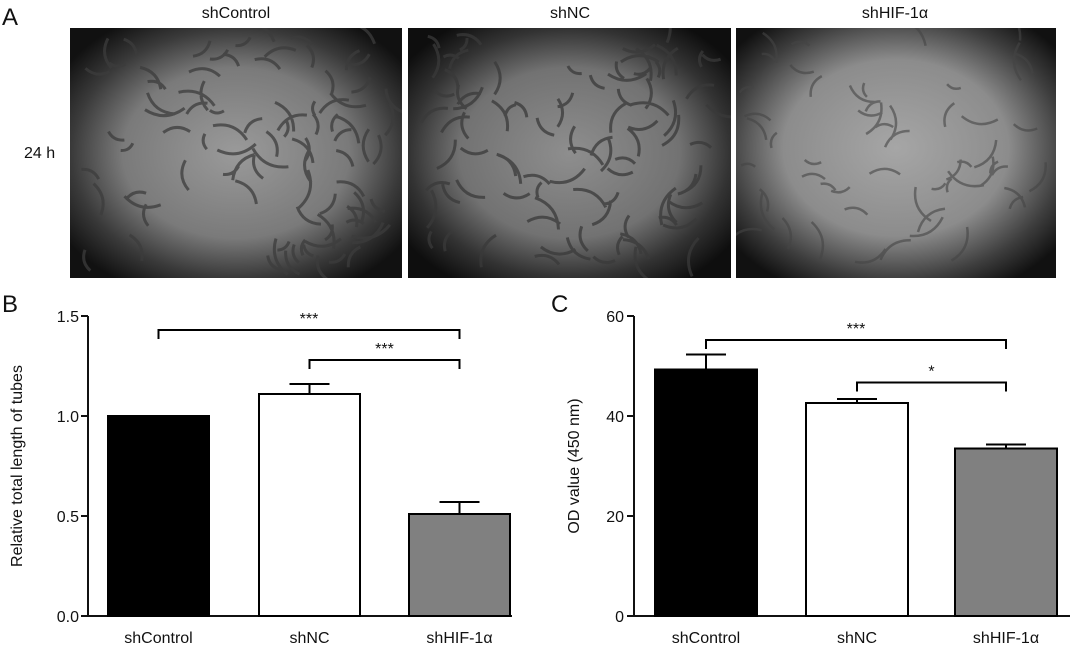 The height and width of the screenshot is (657, 1080). What do you see at coordinates (10, 17) in the screenshot?
I see `panel-a-letter: A` at bounding box center [10, 17].